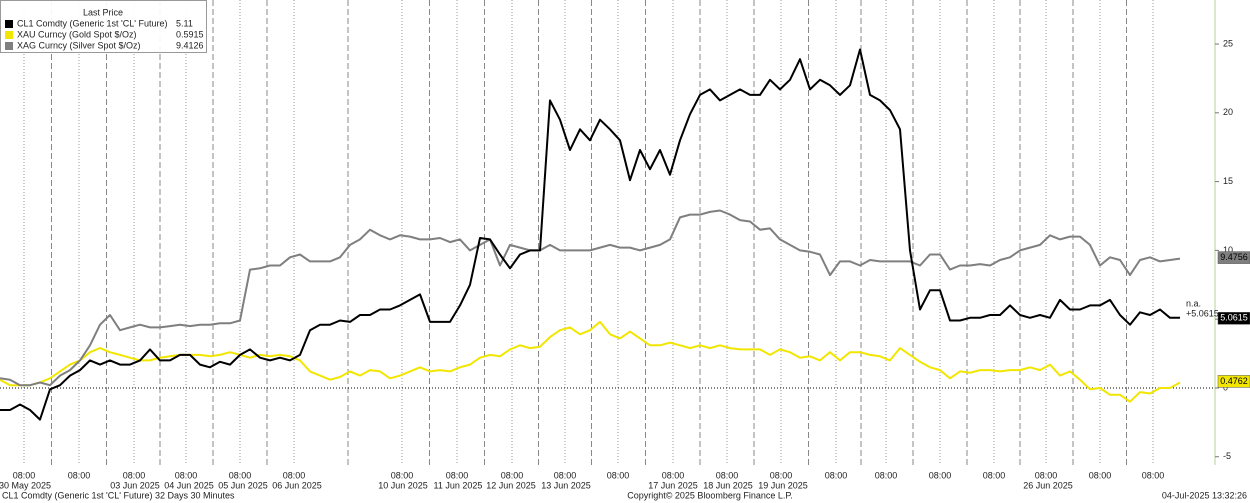 The width and height of the screenshot is (1250, 503). Describe the element at coordinates (92, 23) in the screenshot. I see `legend-label: CL1 Comdty (Generic 1st 'CL' Future)` at that location.